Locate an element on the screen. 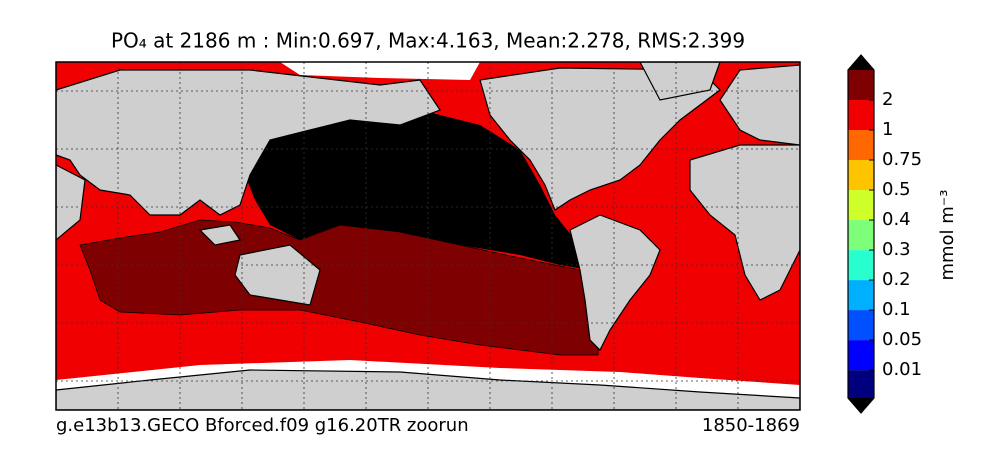 Image resolution: width=990 pixels, height=470 pixels. colorbar-tick-label: 0.4 is located at coordinates (896, 219).